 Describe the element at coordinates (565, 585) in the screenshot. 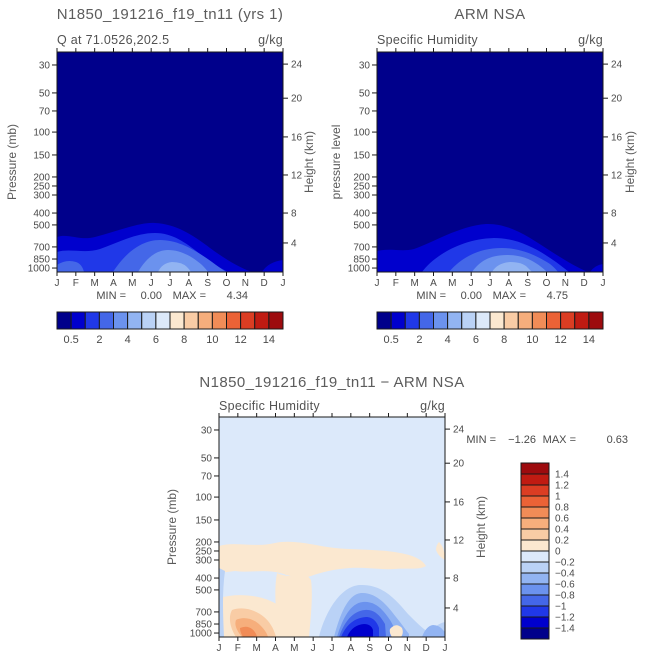

I see `colorbar-label: −0.6` at that location.